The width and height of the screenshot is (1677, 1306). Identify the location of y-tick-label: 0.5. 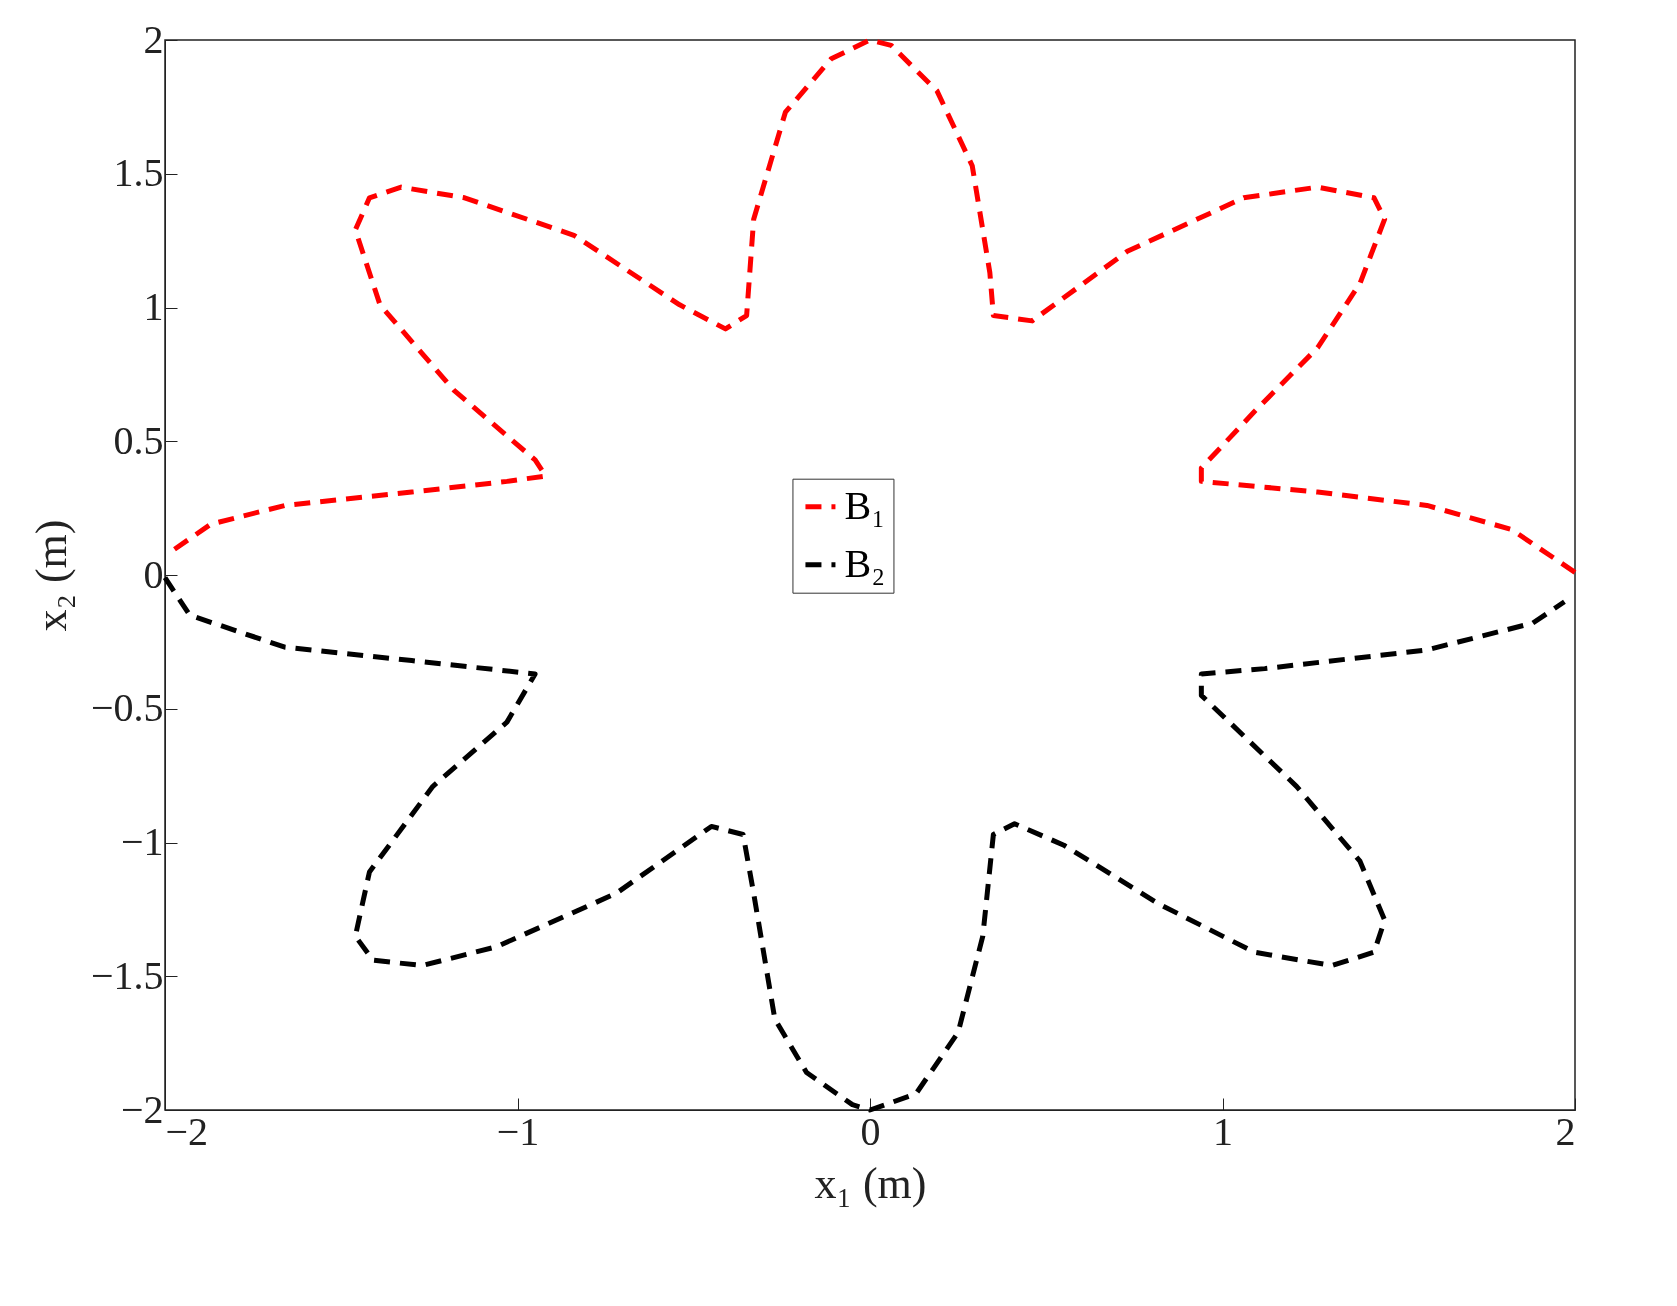
(138, 440).